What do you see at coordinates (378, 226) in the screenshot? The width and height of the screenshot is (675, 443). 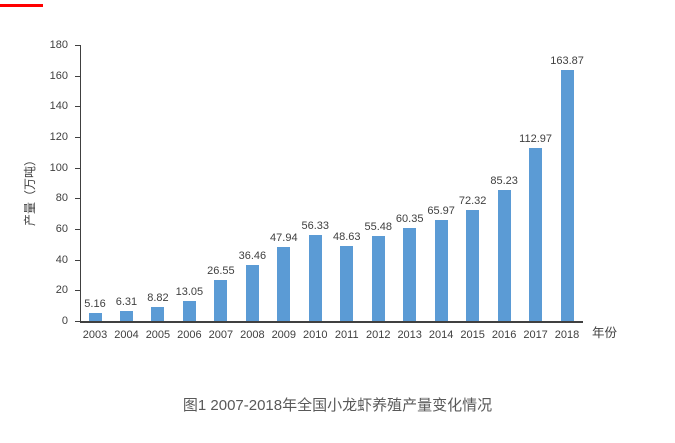 I see `data-label-2012: 55.48` at bounding box center [378, 226].